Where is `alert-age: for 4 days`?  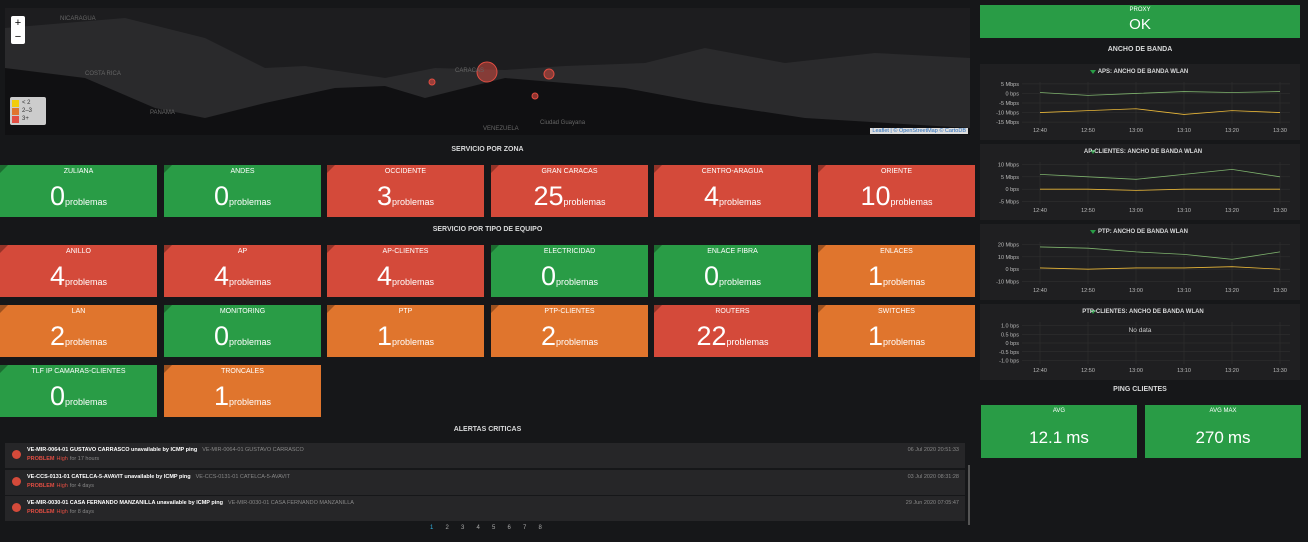 alert-age: for 4 days is located at coordinates (81, 485).